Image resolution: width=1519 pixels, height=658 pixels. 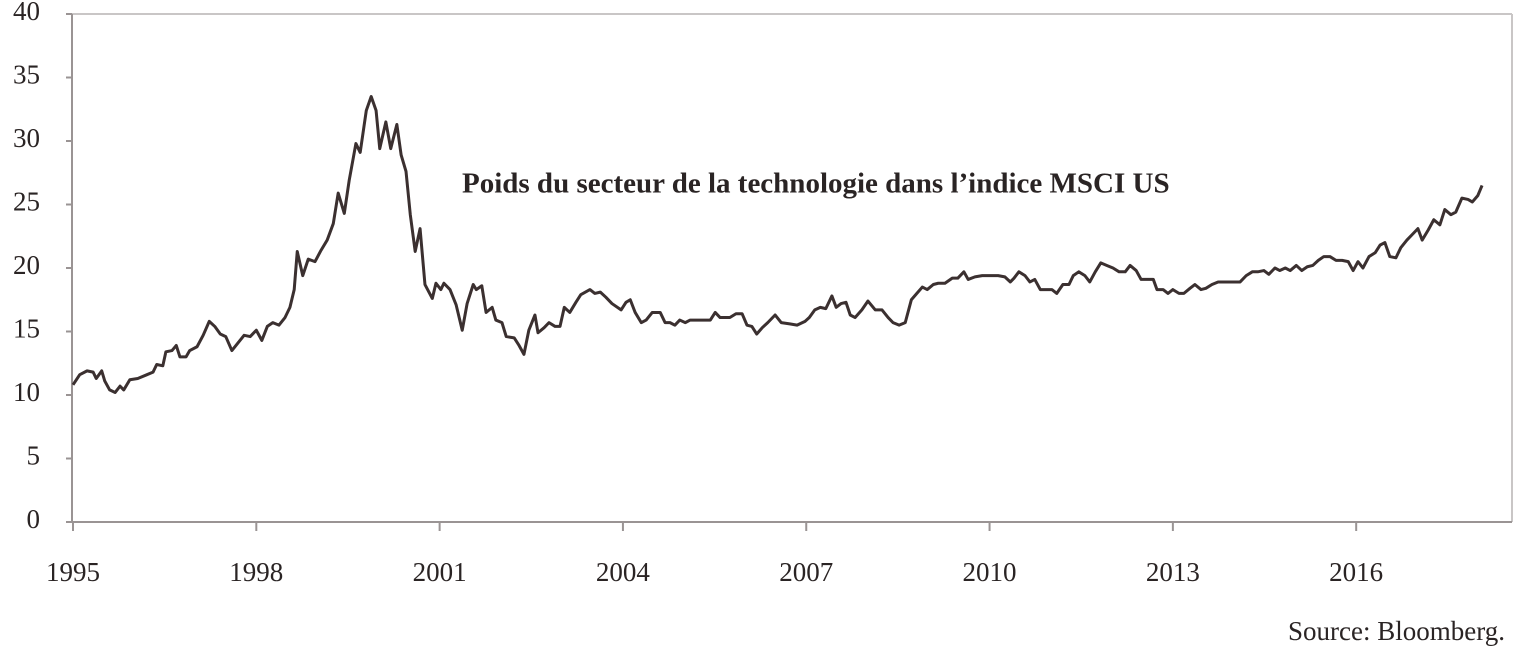 I want to click on y-tick-label: 10, so click(x=26, y=392).